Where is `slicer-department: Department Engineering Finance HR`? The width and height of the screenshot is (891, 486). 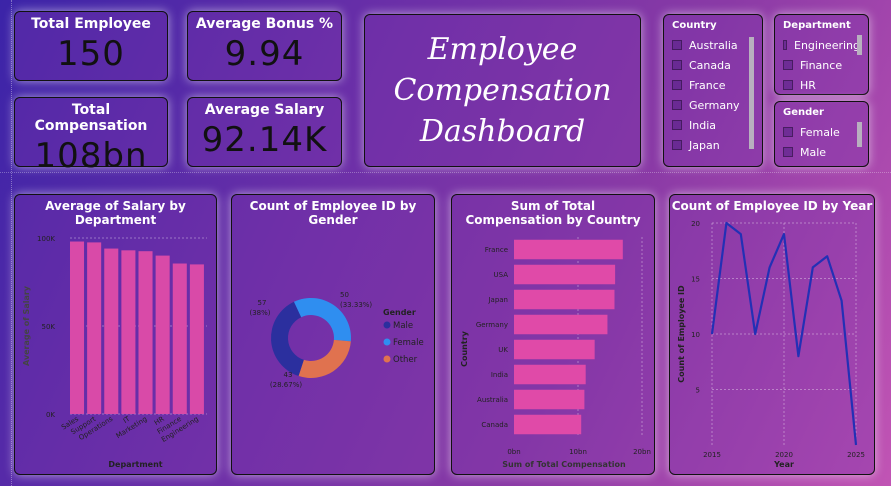 slicer-department: Department Engineering Finance HR is located at coordinates (821, 54).